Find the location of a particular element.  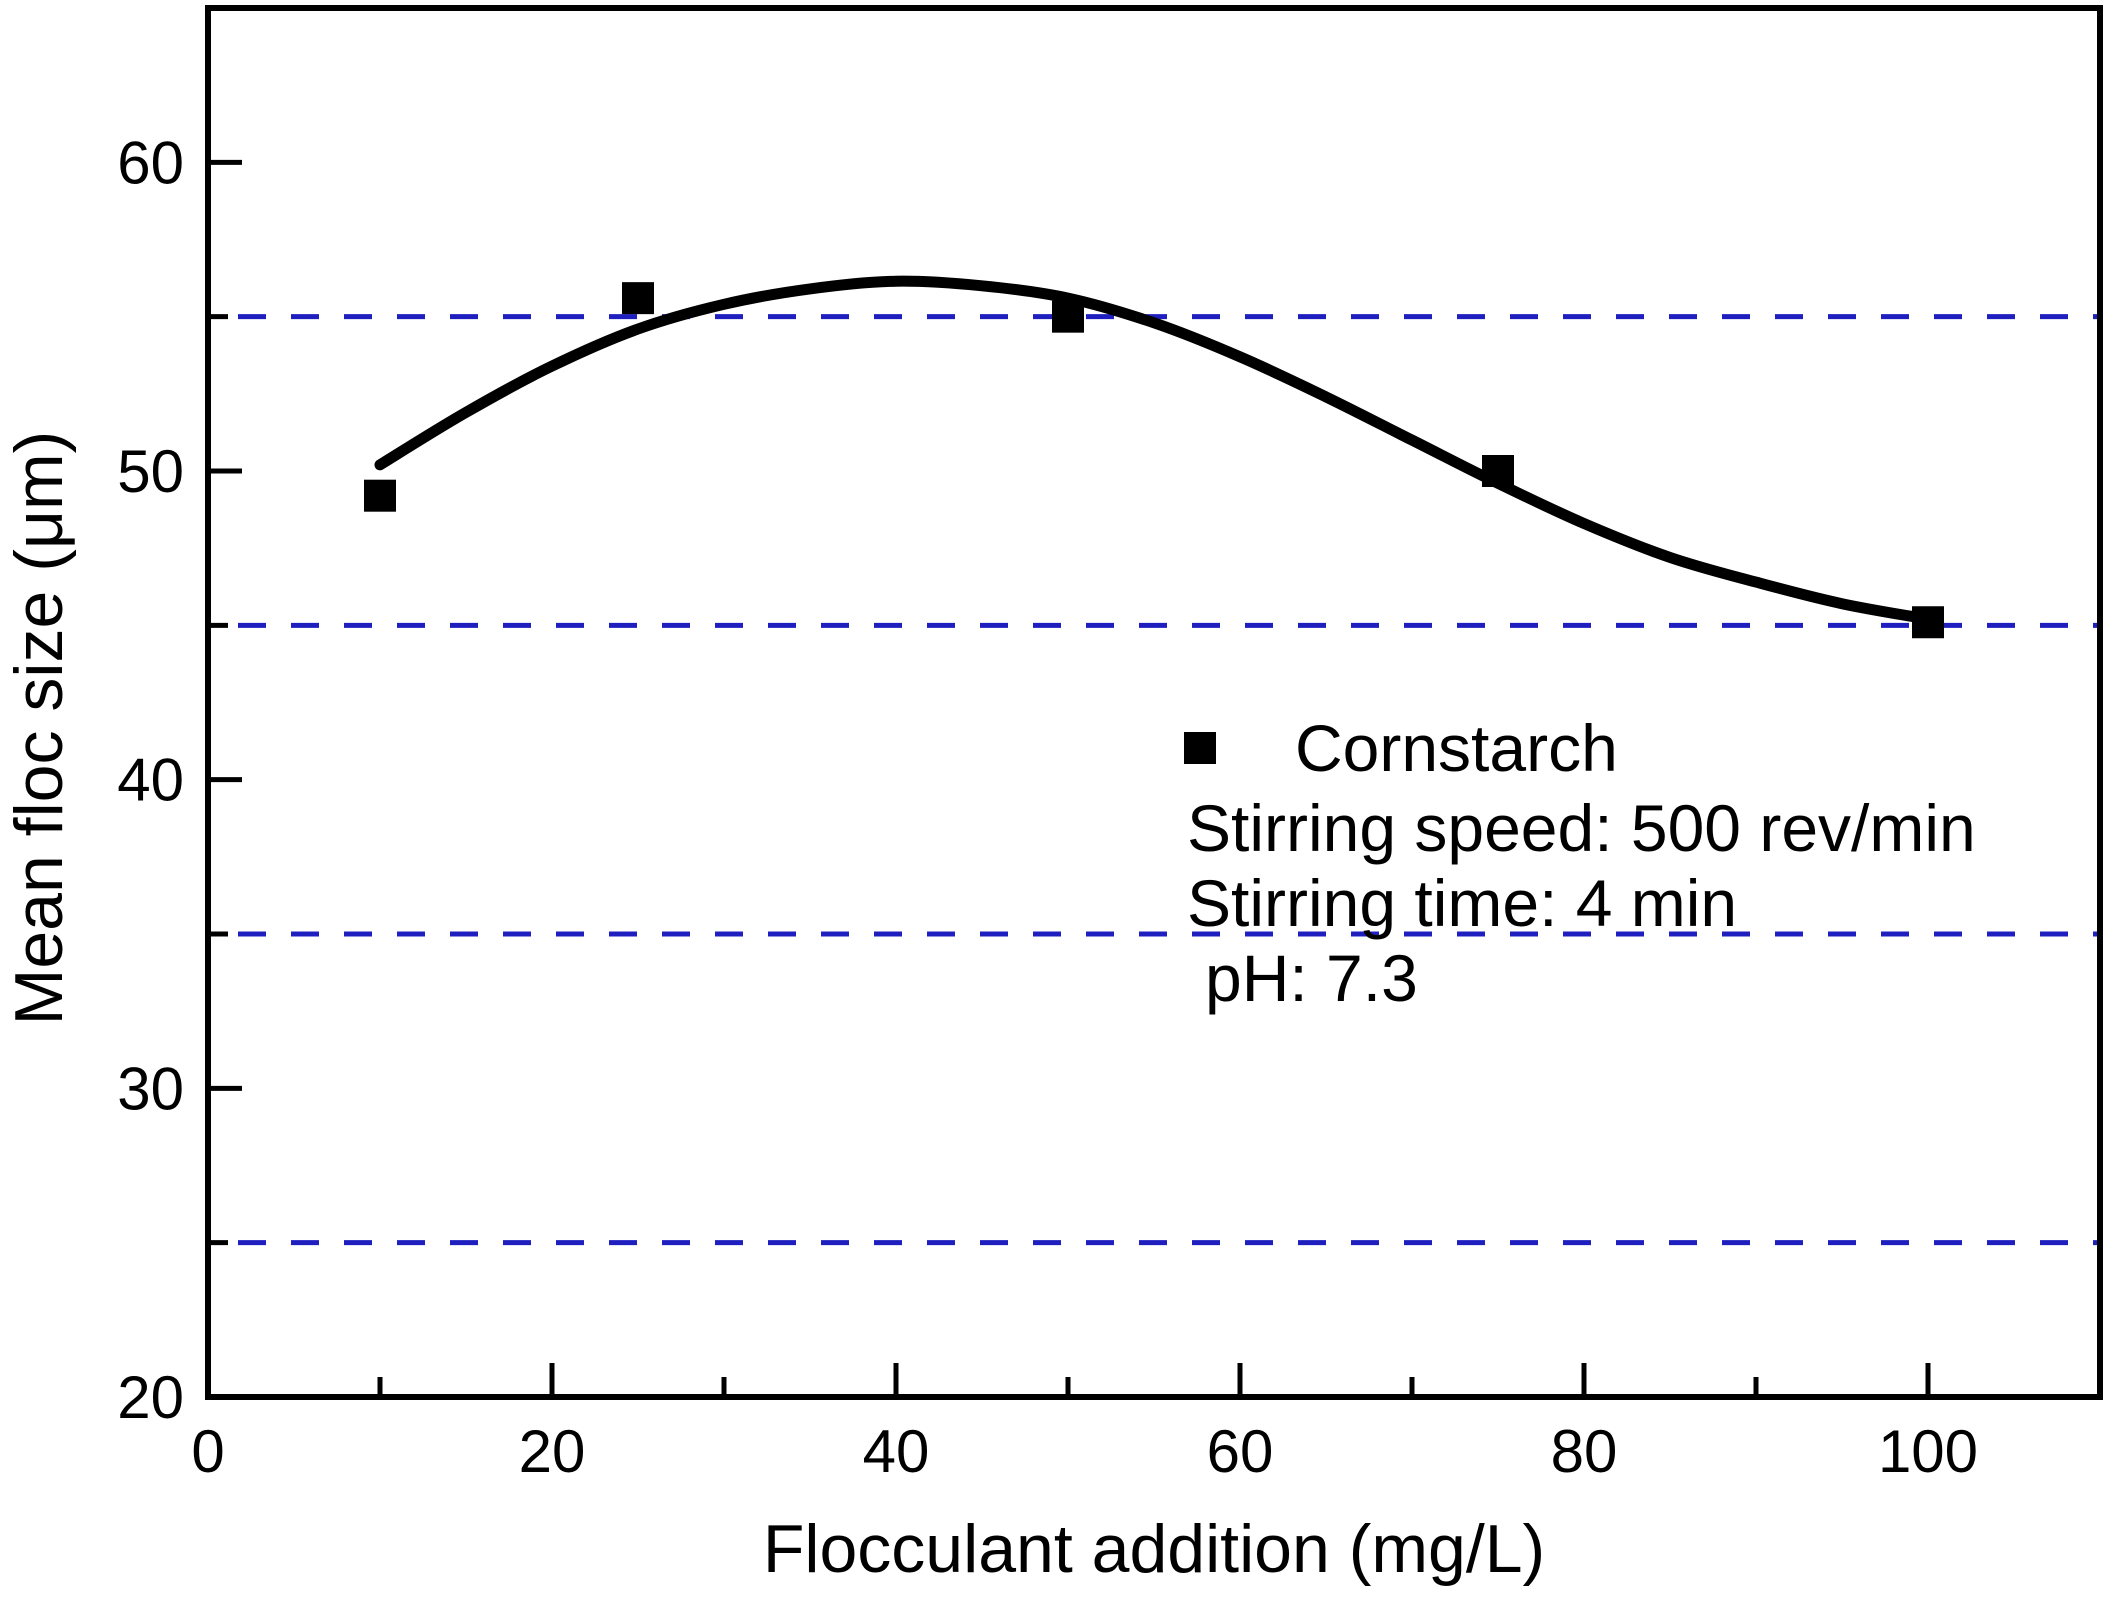

y-tick-label: 20 is located at coordinates (150, 1397).